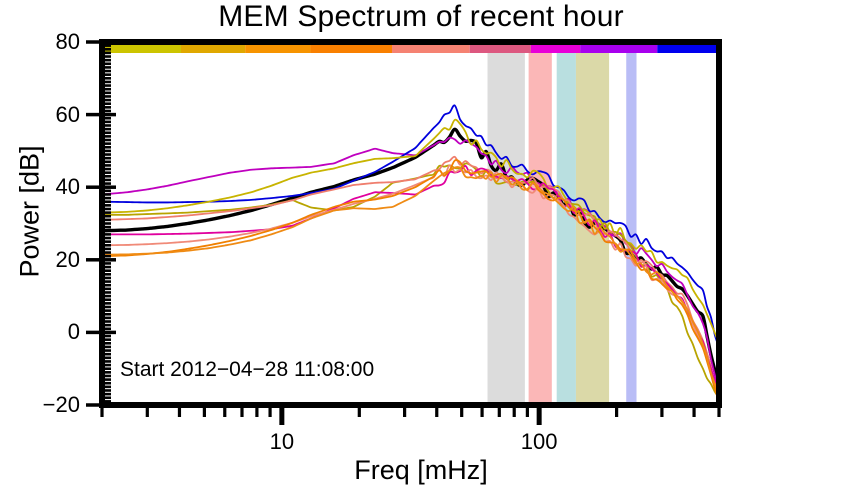  What do you see at coordinates (67, 41) in the screenshot?
I see `y-tick-label: 80` at bounding box center [67, 41].